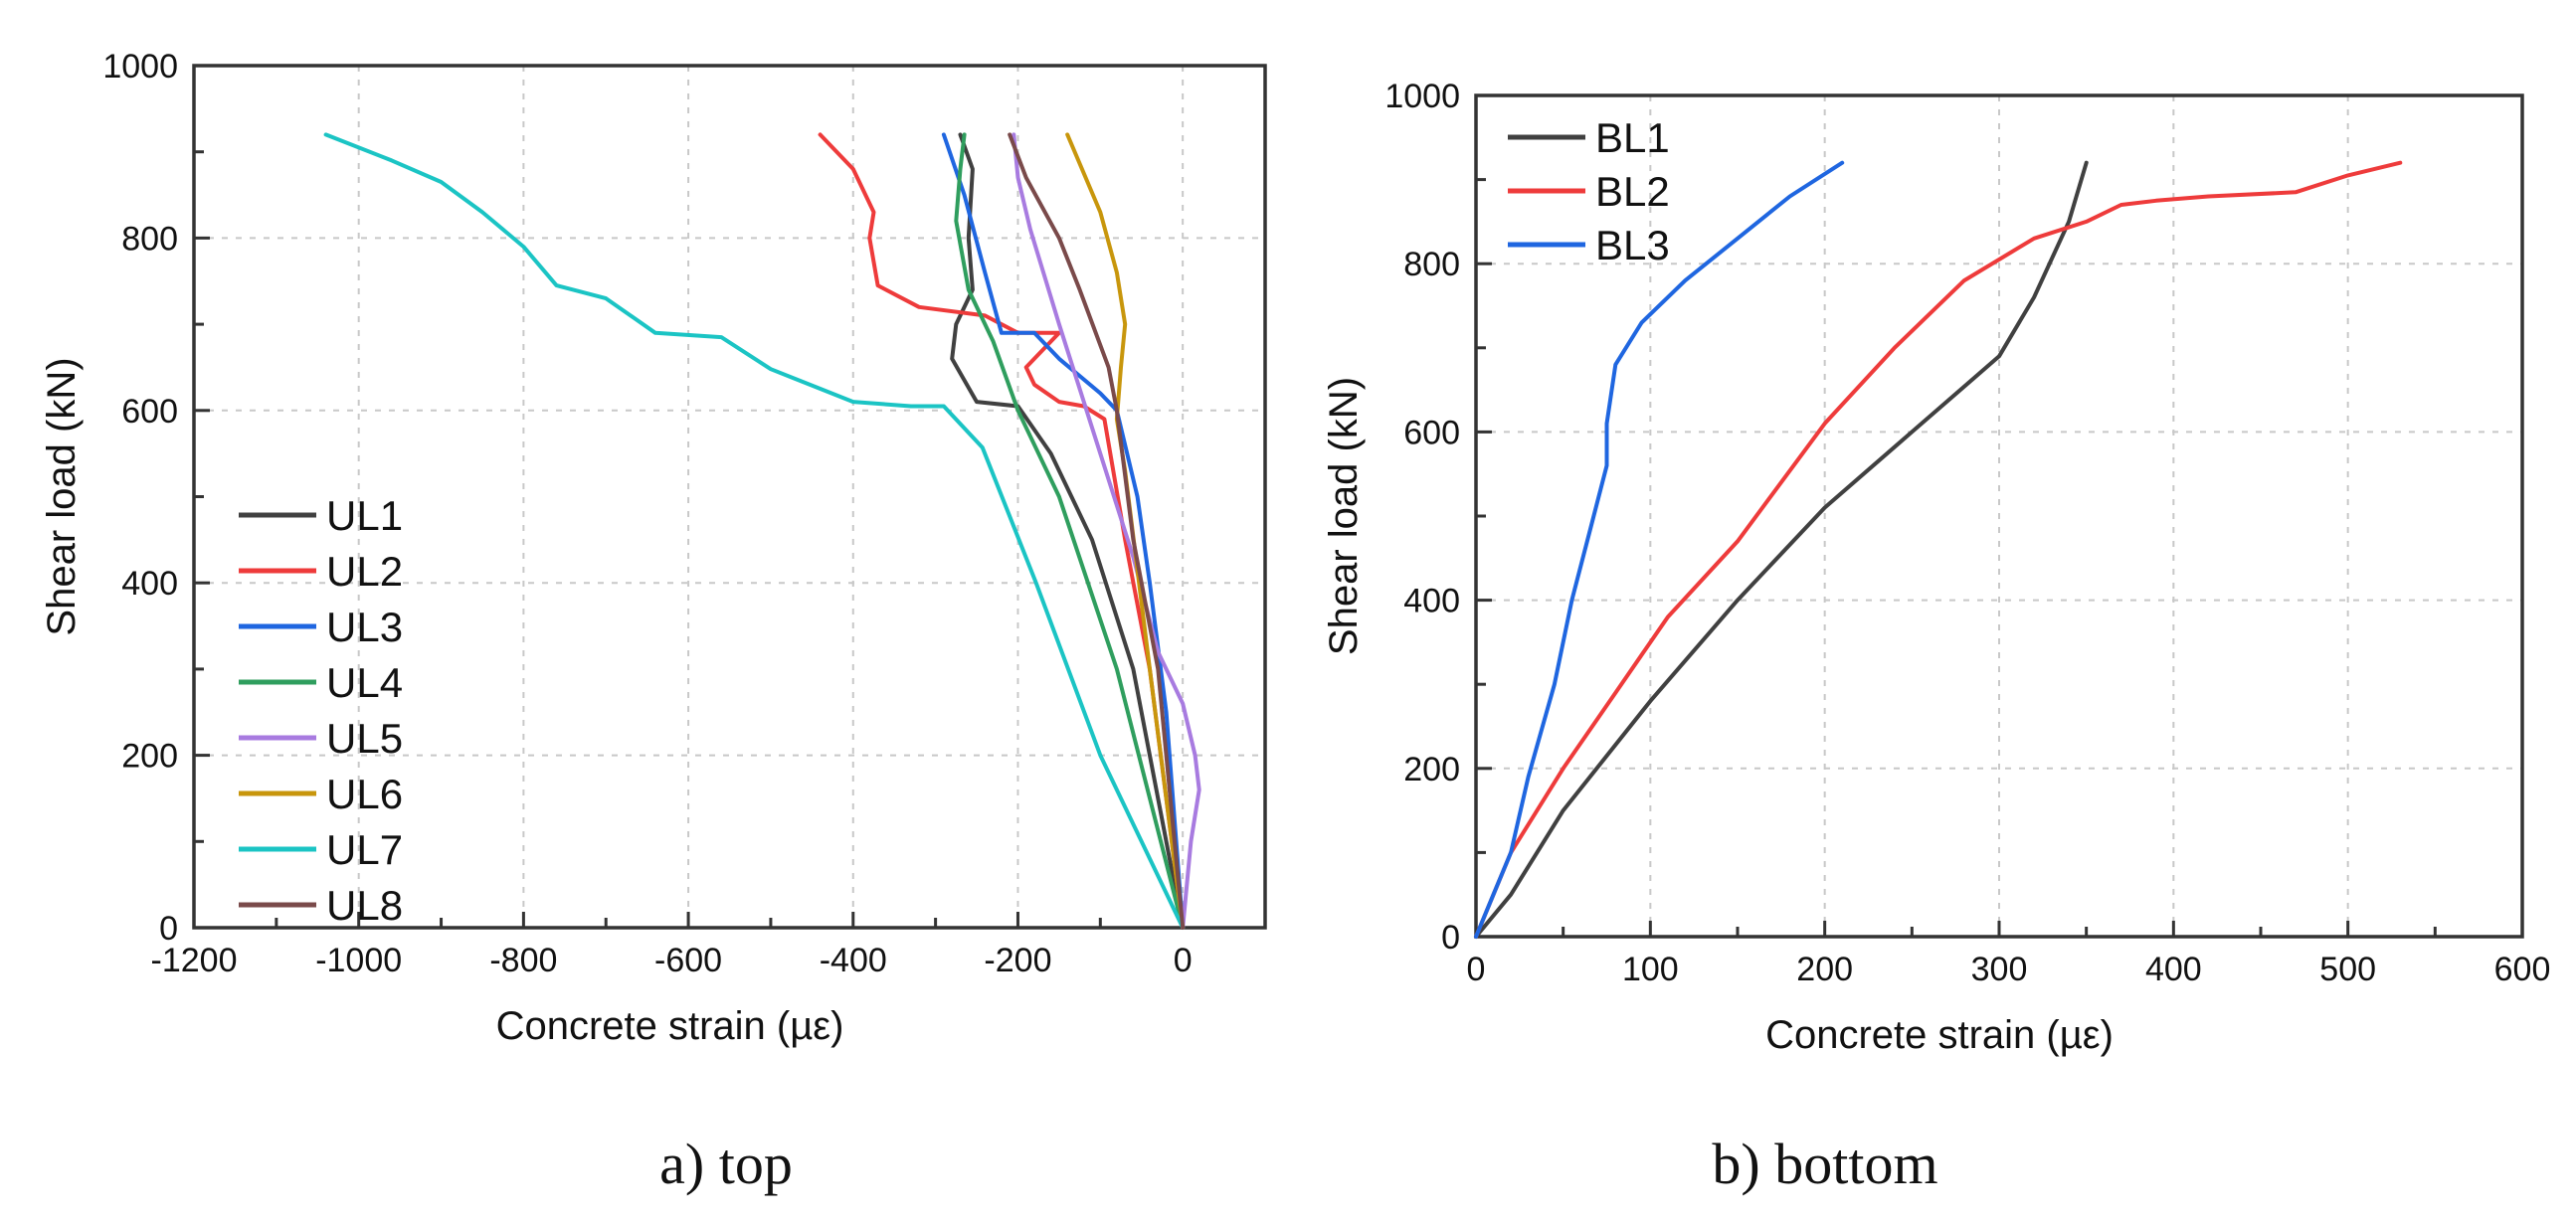 This screenshot has width=2576, height=1225. I want to click on legend-label-bl2: BL2, so click(1632, 191).